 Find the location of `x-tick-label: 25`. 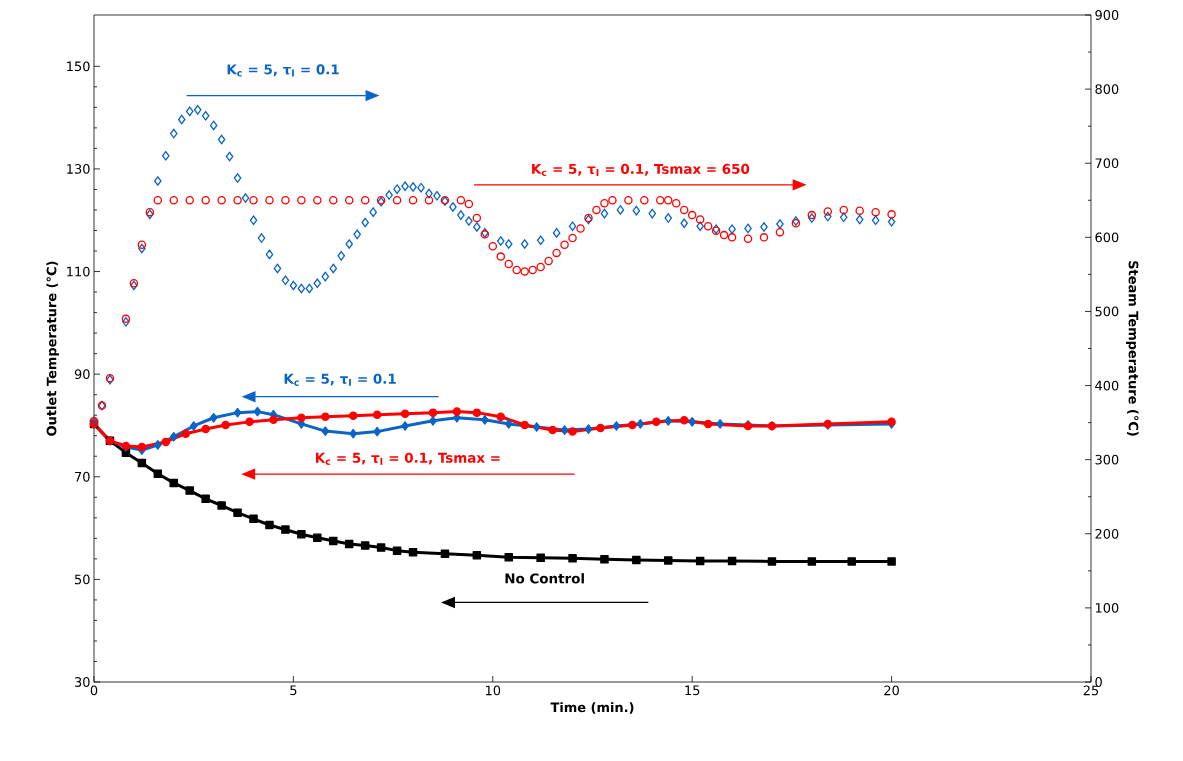

x-tick-label: 25 is located at coordinates (1091, 690).